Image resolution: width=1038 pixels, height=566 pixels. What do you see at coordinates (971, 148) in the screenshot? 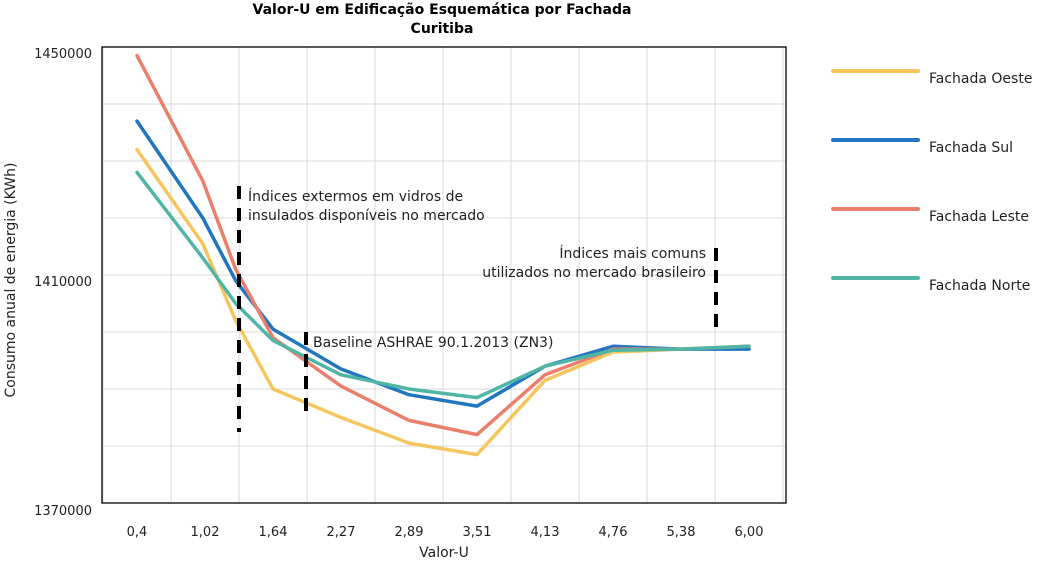
I see `legend-label: Fachada Sul` at bounding box center [971, 148].